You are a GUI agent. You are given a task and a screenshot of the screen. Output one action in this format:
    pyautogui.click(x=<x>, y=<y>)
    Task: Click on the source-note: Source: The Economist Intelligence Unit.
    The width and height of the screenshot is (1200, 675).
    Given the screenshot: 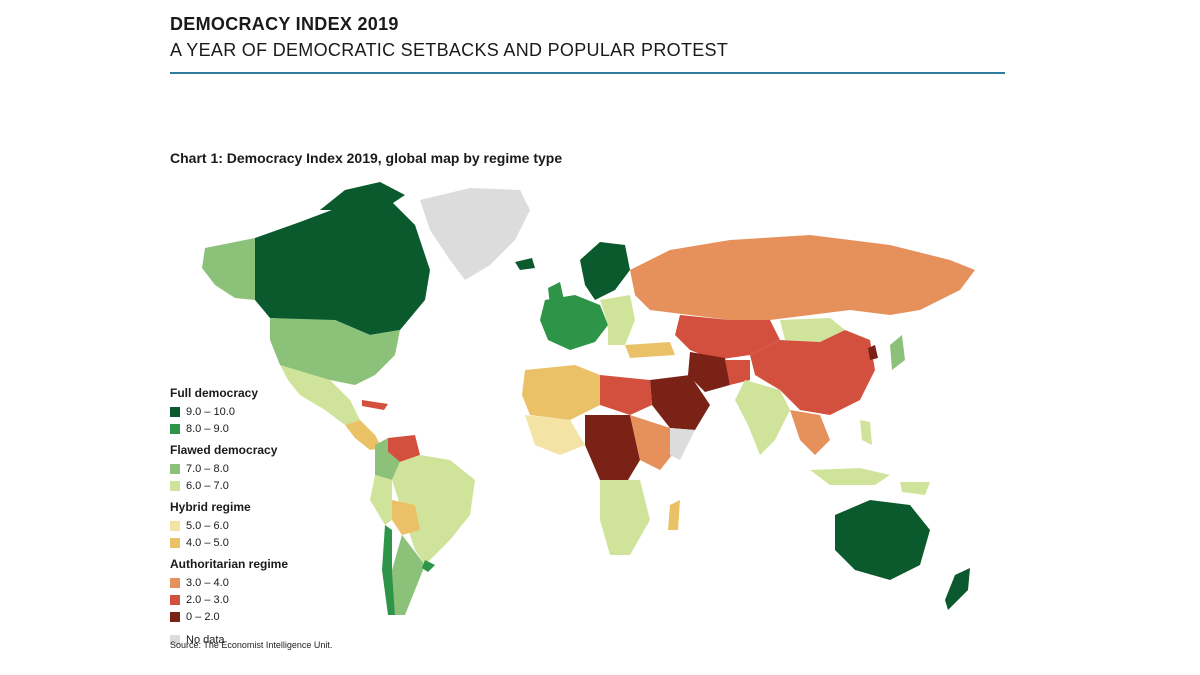 What is the action you would take?
    pyautogui.click(x=251, y=645)
    